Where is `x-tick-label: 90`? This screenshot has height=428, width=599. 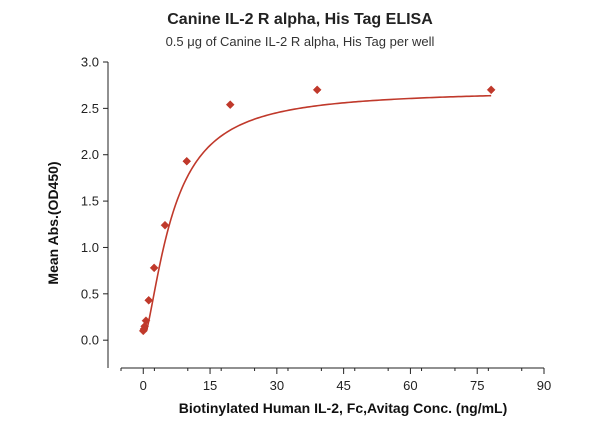 x-tick-label: 90 is located at coordinates (544, 385).